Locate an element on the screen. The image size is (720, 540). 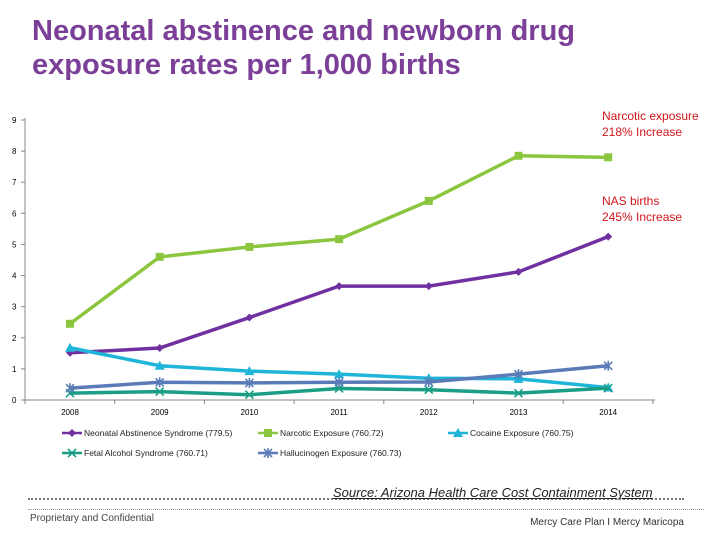
y-tick-label: 2 is located at coordinates (14, 338).